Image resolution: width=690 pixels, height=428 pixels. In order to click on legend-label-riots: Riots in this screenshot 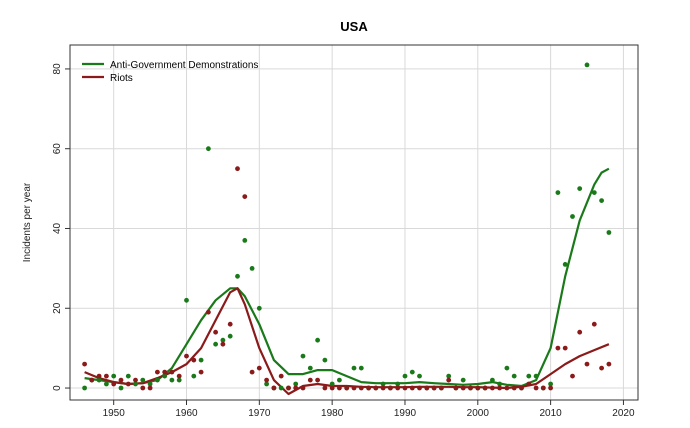, I will do `click(121, 78)`.